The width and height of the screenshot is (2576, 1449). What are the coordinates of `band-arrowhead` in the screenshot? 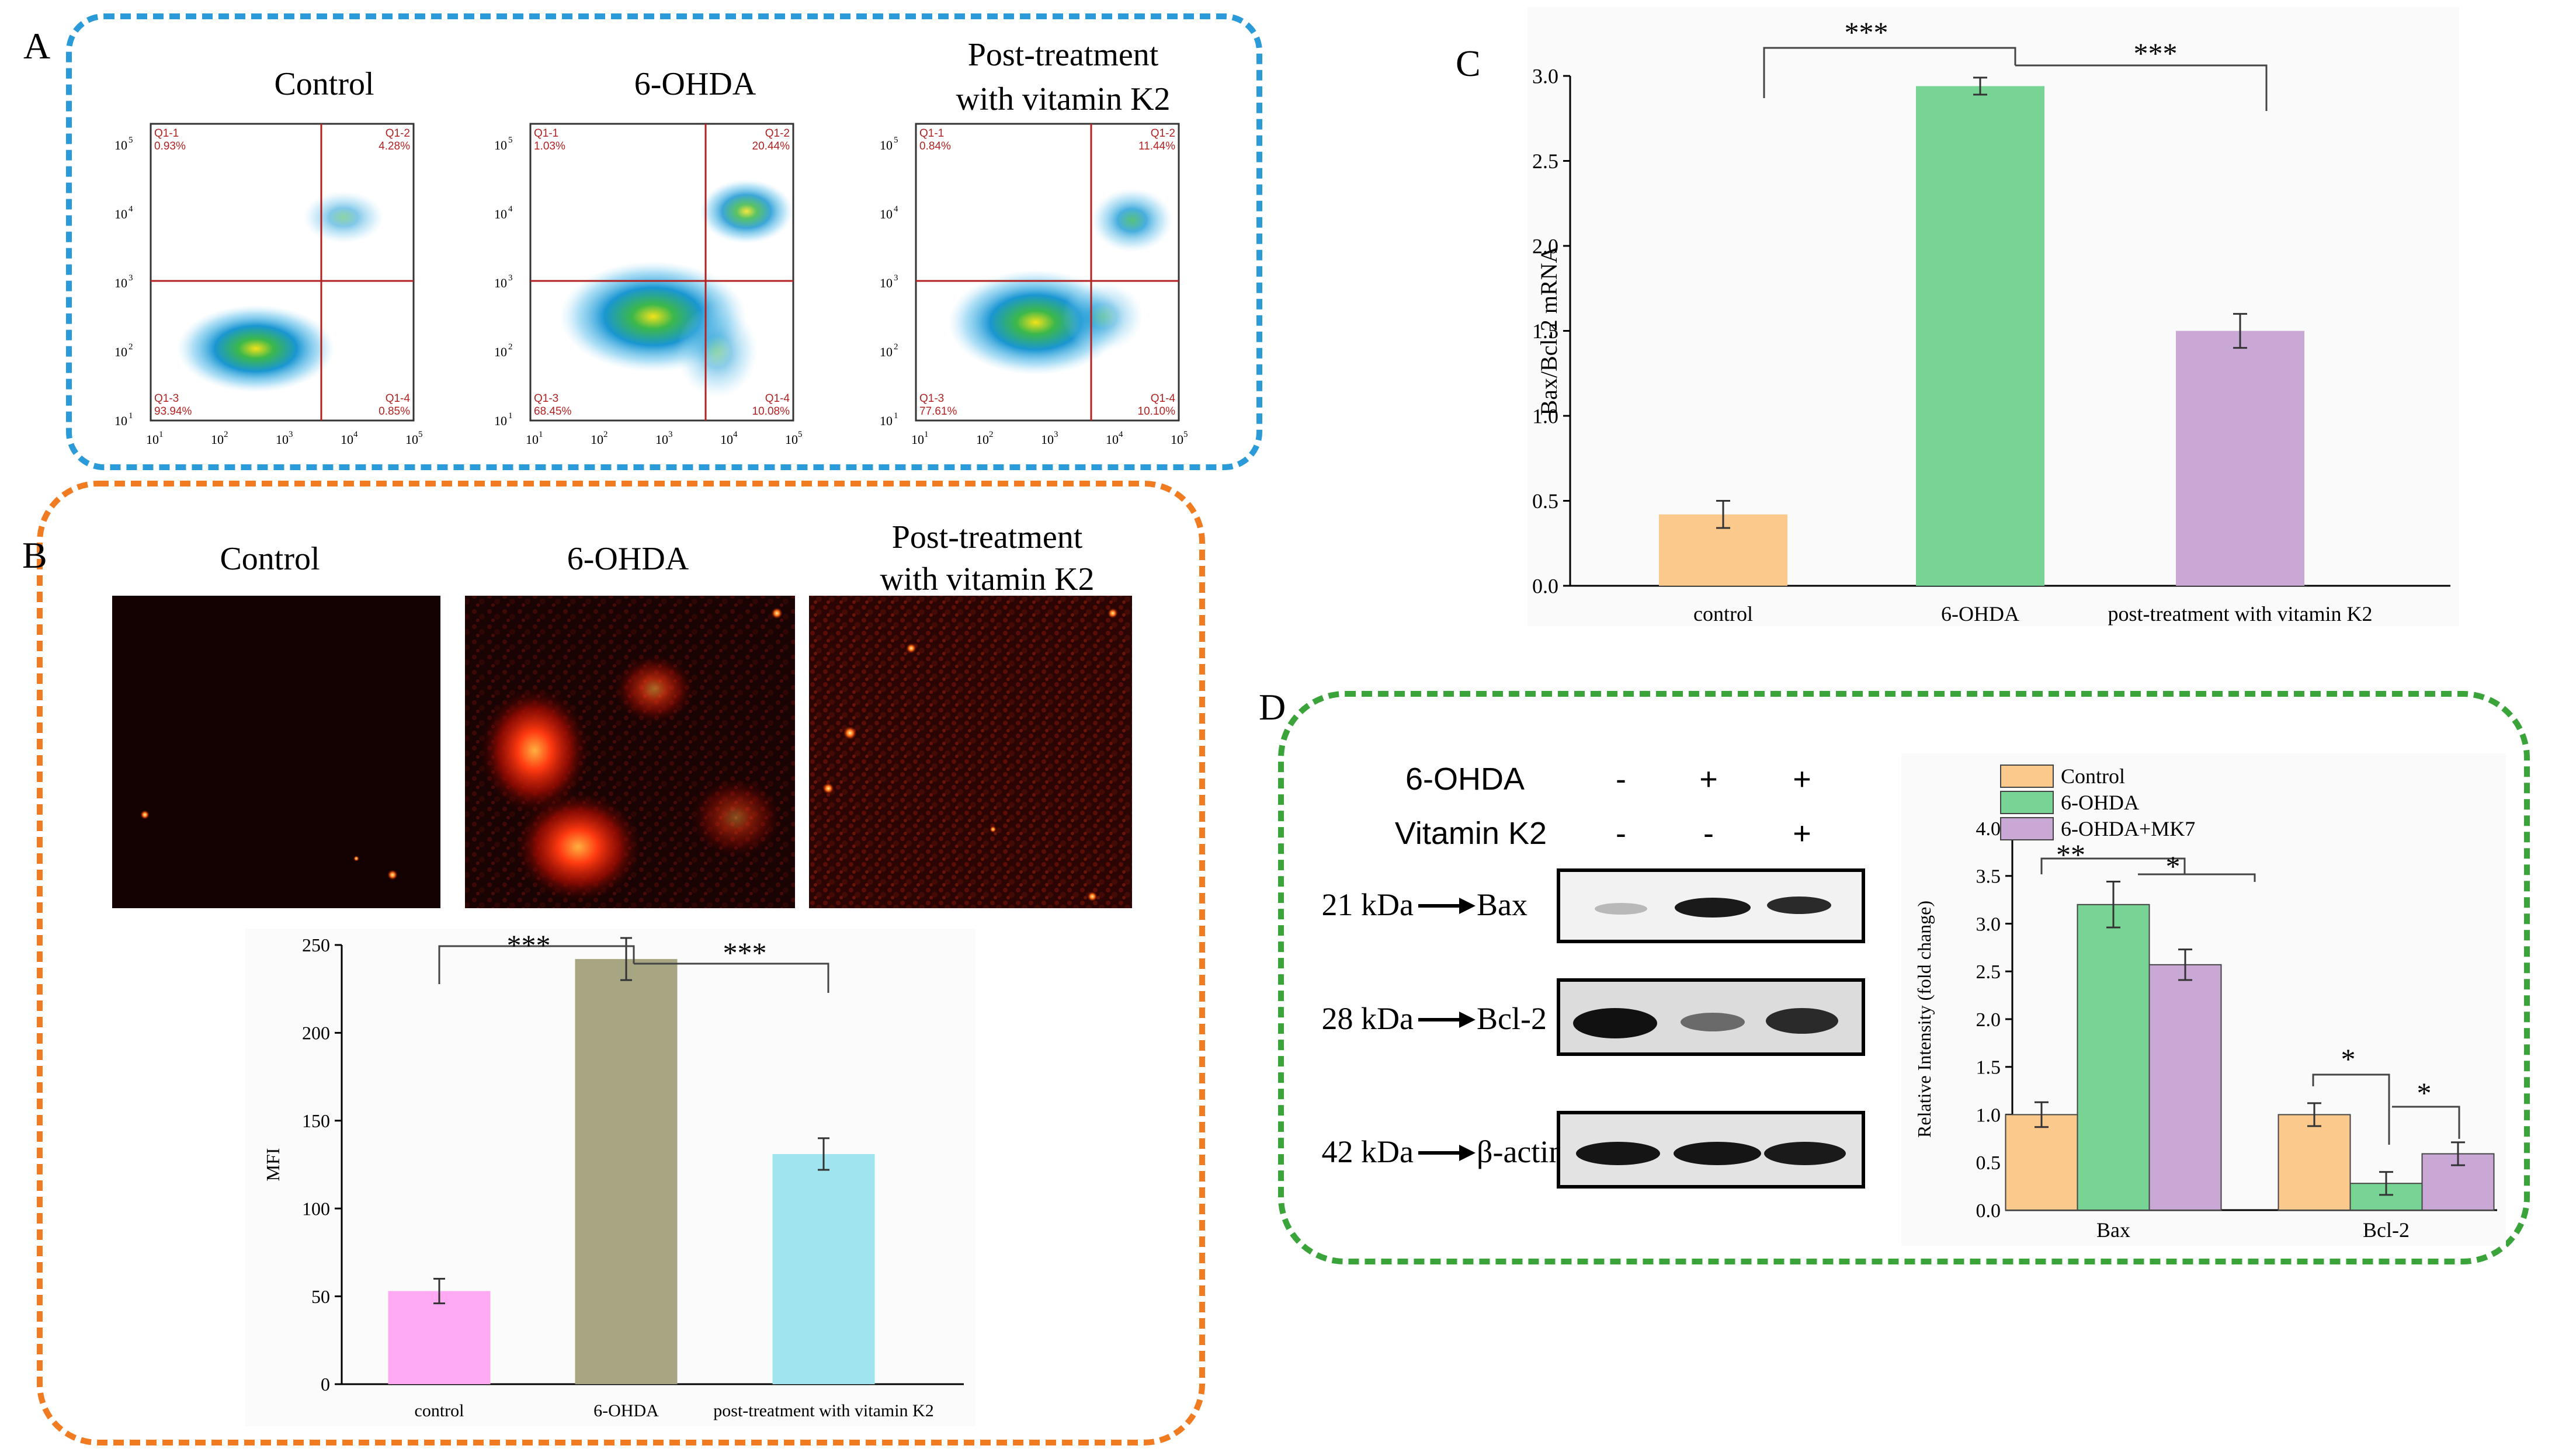 It's located at (1468, 1153).